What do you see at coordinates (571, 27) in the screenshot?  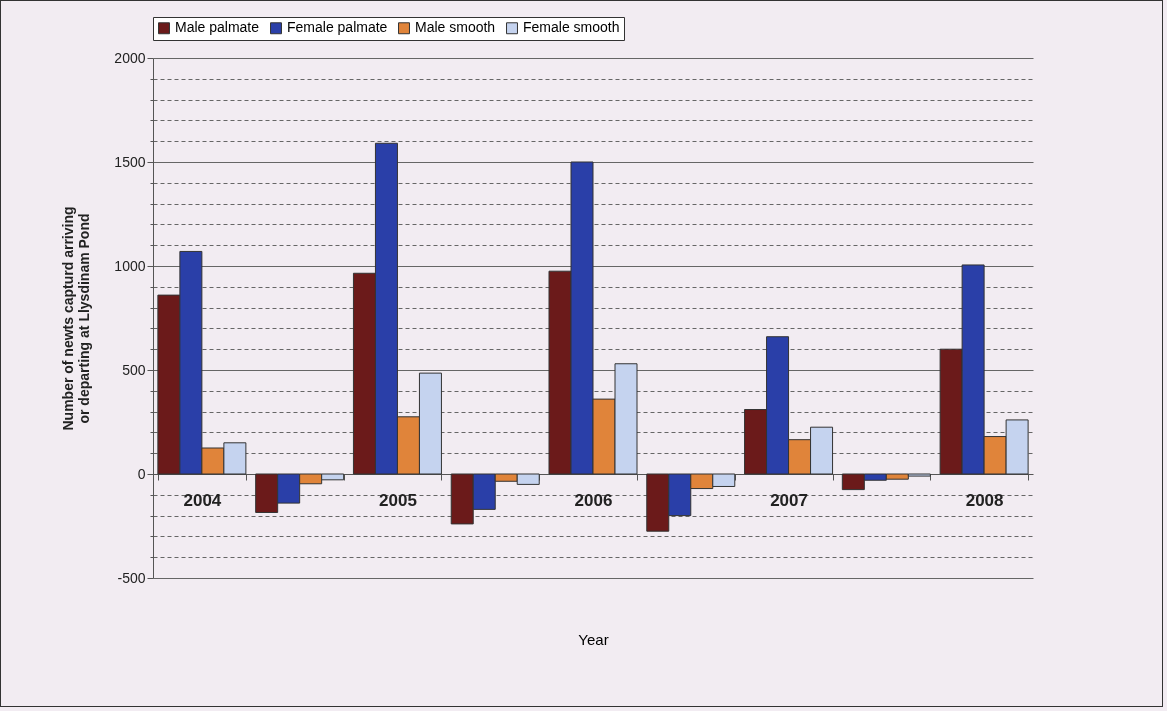 I see `legend-label: Female smooth` at bounding box center [571, 27].